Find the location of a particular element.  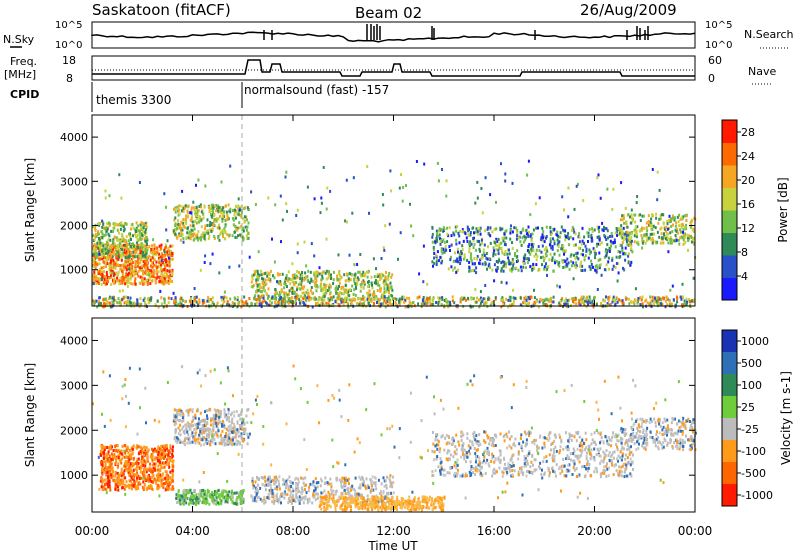

nsearch-label: N.Search is located at coordinates (769, 34).